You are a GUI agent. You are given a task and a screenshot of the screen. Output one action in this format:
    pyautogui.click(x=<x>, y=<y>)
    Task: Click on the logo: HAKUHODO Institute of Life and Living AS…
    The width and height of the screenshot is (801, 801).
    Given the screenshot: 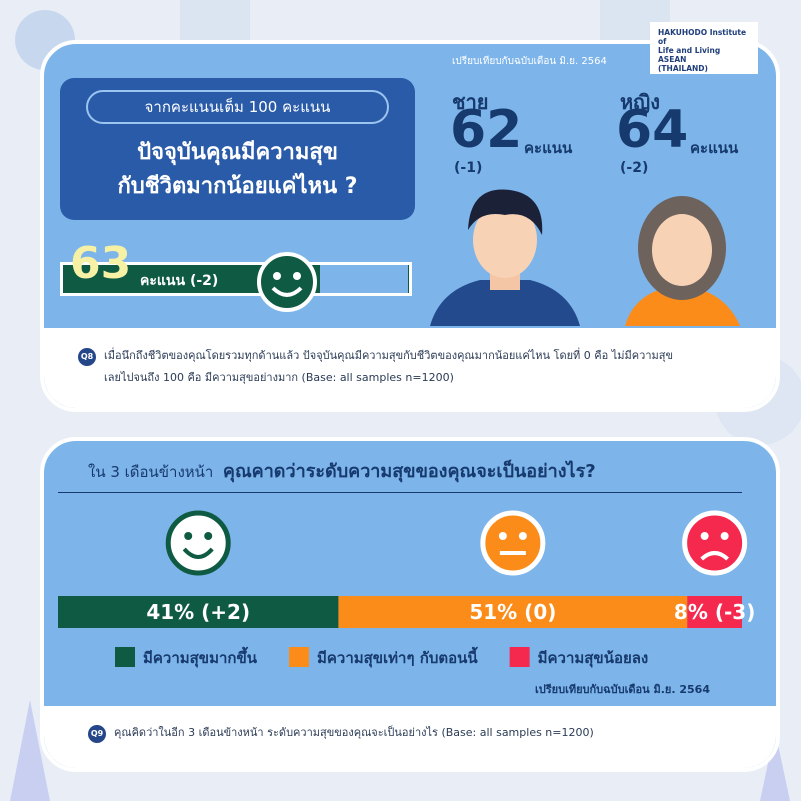 What is the action you would take?
    pyautogui.click(x=704, y=48)
    